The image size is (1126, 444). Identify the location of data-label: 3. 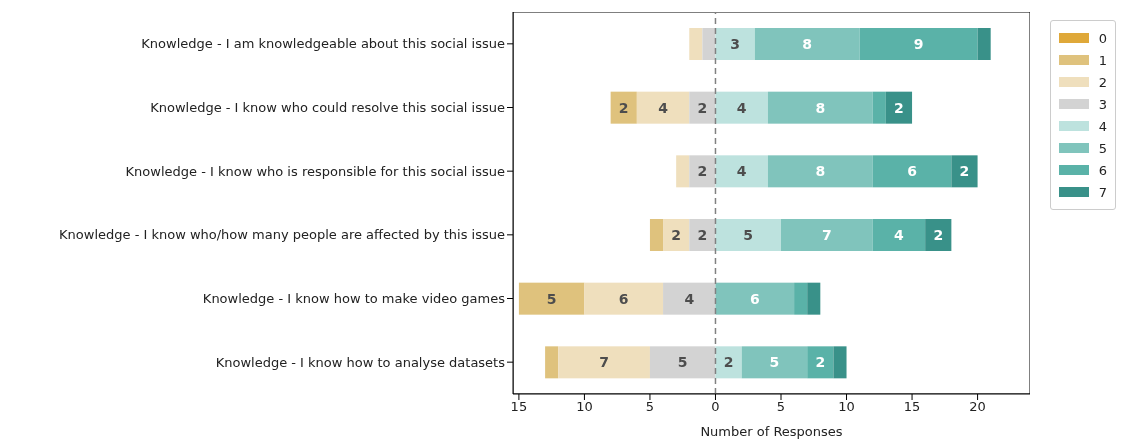
(735, 44).